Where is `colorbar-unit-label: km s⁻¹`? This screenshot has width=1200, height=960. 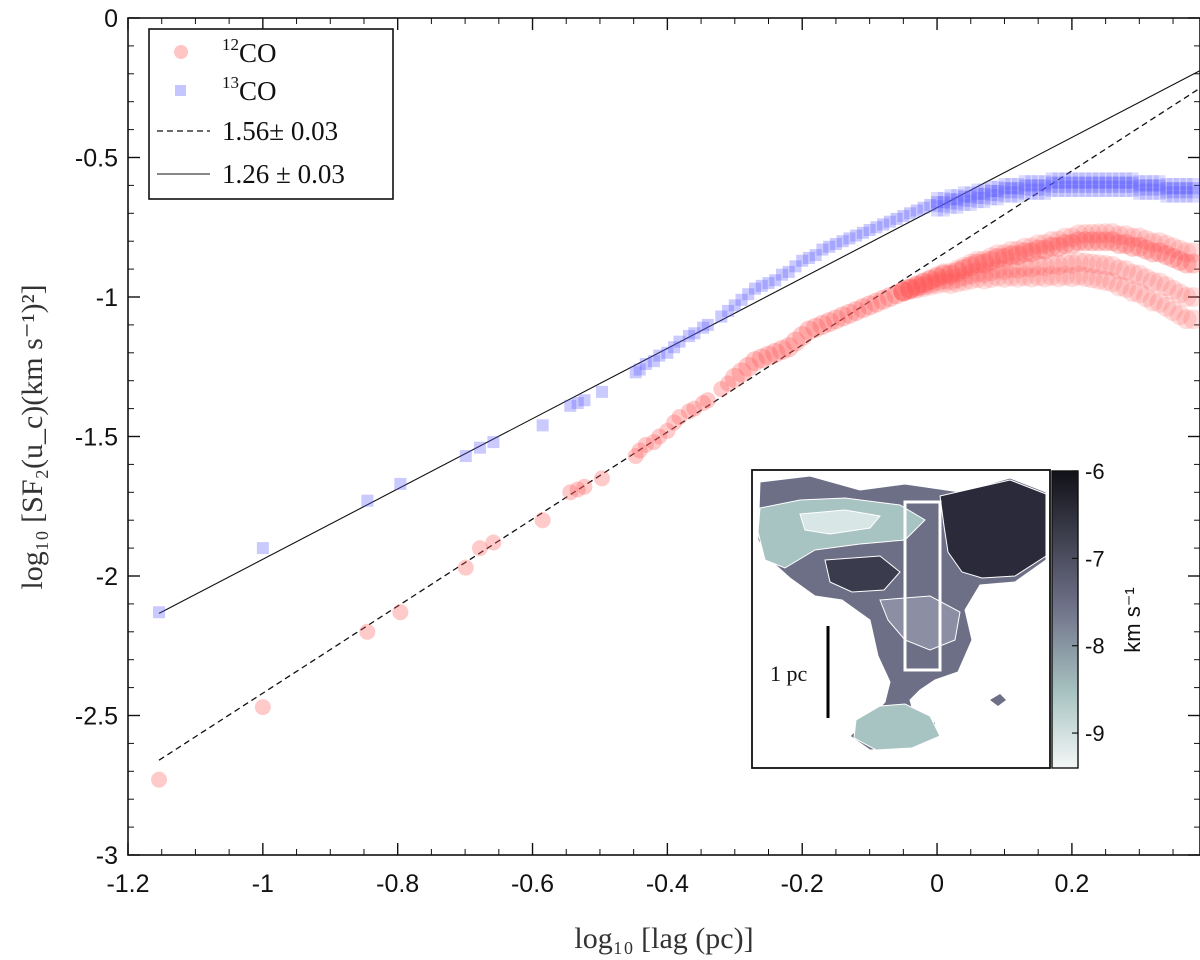 colorbar-unit-label: km s⁻¹ is located at coordinates (1132, 619).